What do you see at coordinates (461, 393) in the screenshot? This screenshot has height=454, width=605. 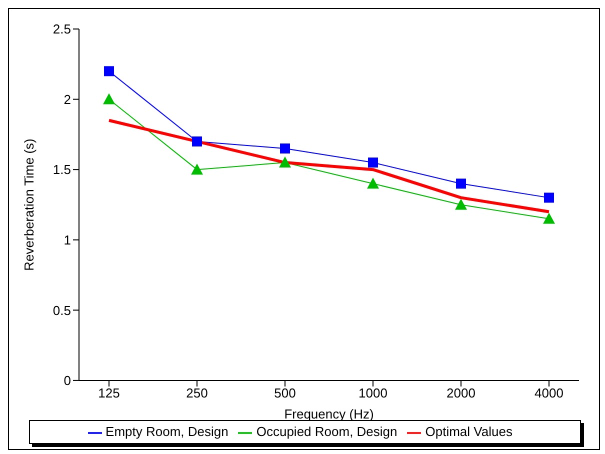 I see `x-tick-label: 2000` at bounding box center [461, 393].